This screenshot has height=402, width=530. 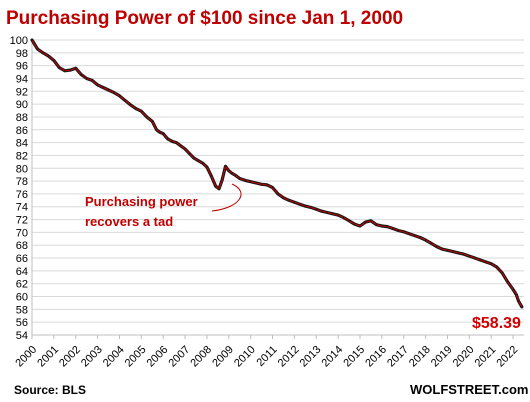 I want to click on annotation-recovery-line2: recovers a tad, so click(x=129, y=221).